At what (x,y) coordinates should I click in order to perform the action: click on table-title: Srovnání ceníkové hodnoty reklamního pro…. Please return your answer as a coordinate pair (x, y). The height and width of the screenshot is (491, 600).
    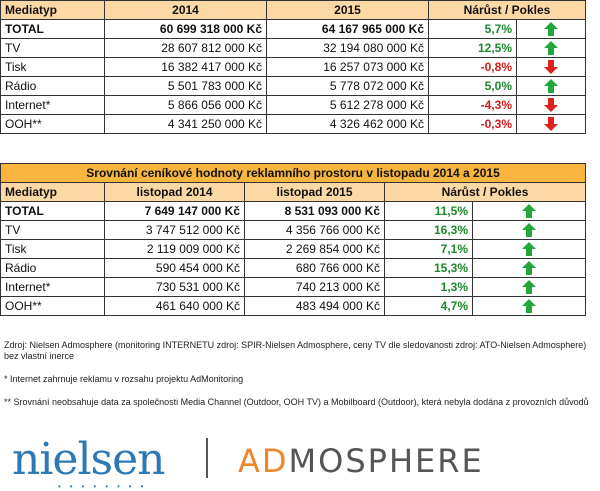
    Looking at the image, I should click on (293, 173).